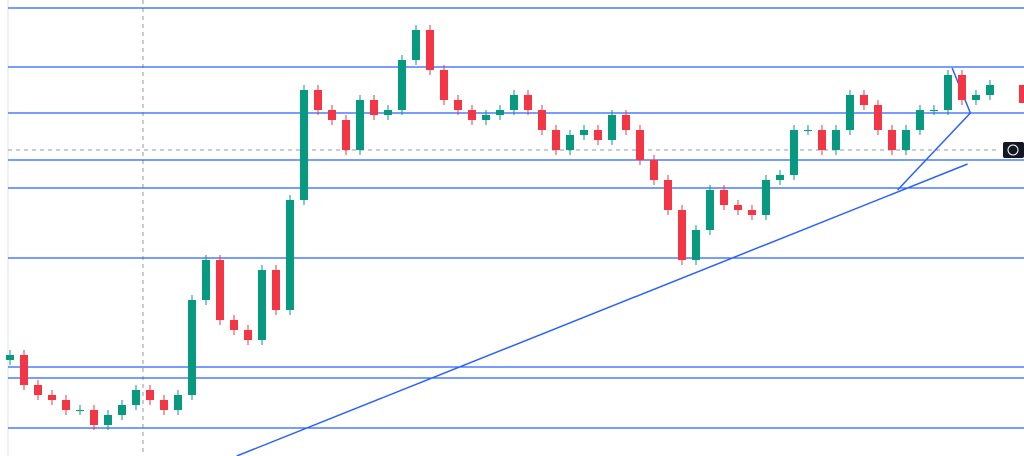 The image size is (1024, 456). I want to click on price-marker, so click(1021, 94).